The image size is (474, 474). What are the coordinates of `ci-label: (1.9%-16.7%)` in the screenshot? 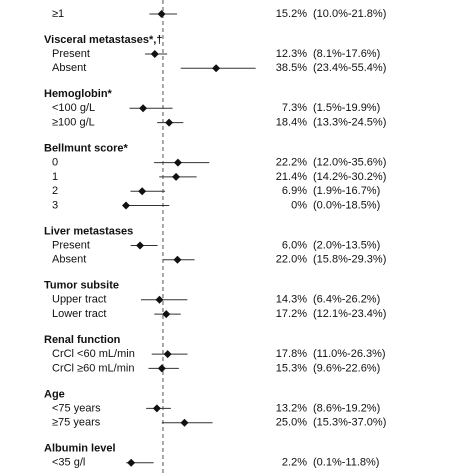 It's located at (346, 191).